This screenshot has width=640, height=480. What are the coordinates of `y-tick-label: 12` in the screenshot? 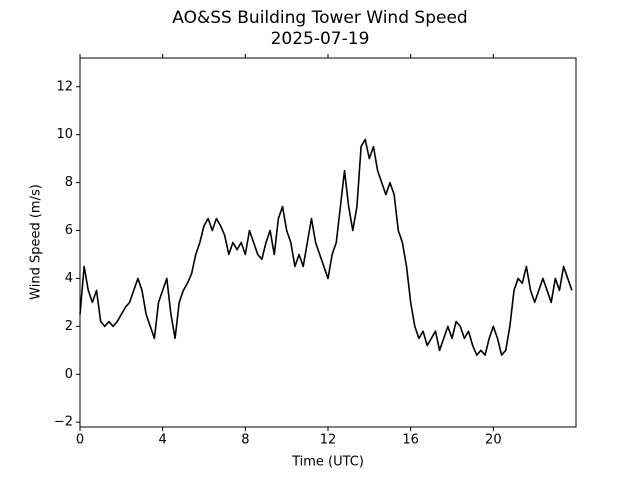 It's located at (64, 86).